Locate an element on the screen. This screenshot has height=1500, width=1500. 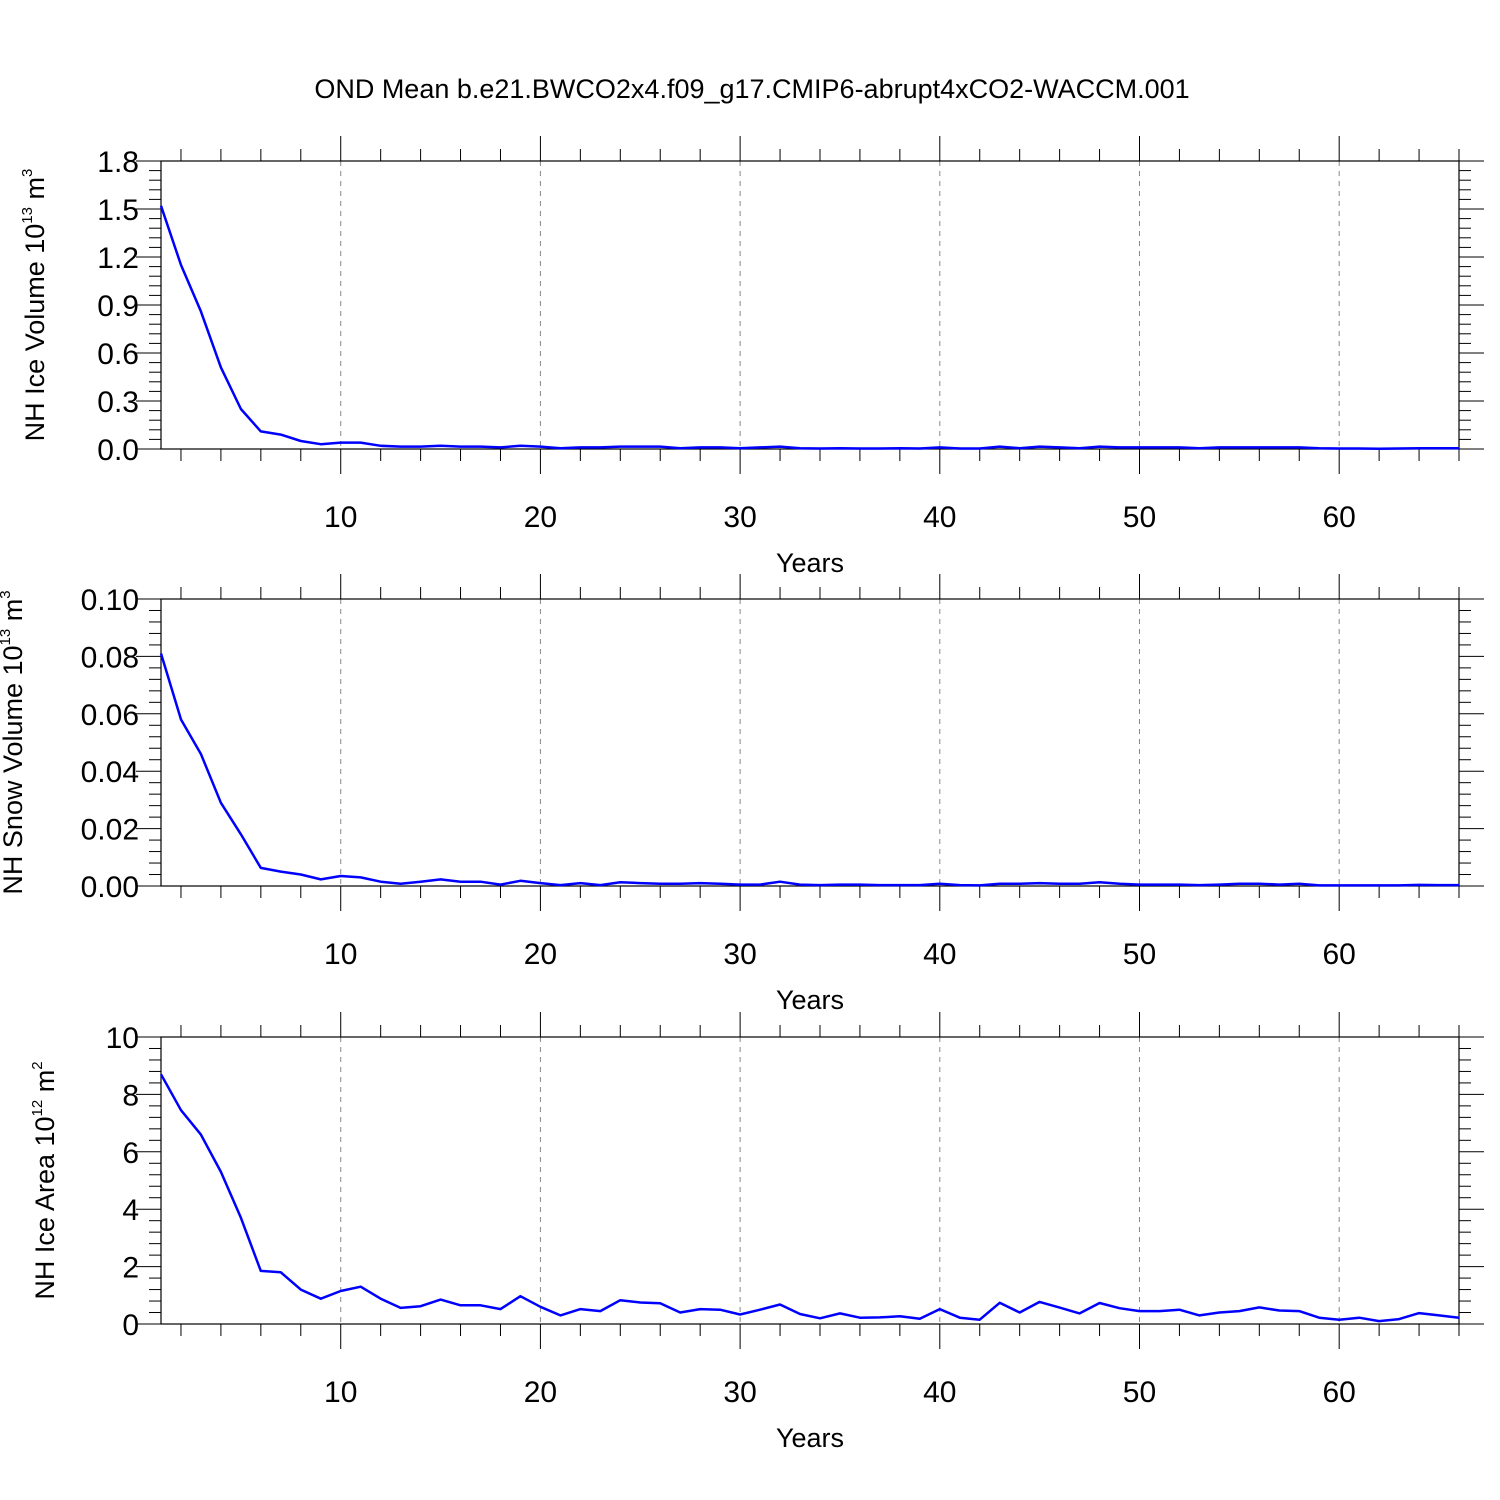
y-tick-label: 10 is located at coordinates (122, 1038).